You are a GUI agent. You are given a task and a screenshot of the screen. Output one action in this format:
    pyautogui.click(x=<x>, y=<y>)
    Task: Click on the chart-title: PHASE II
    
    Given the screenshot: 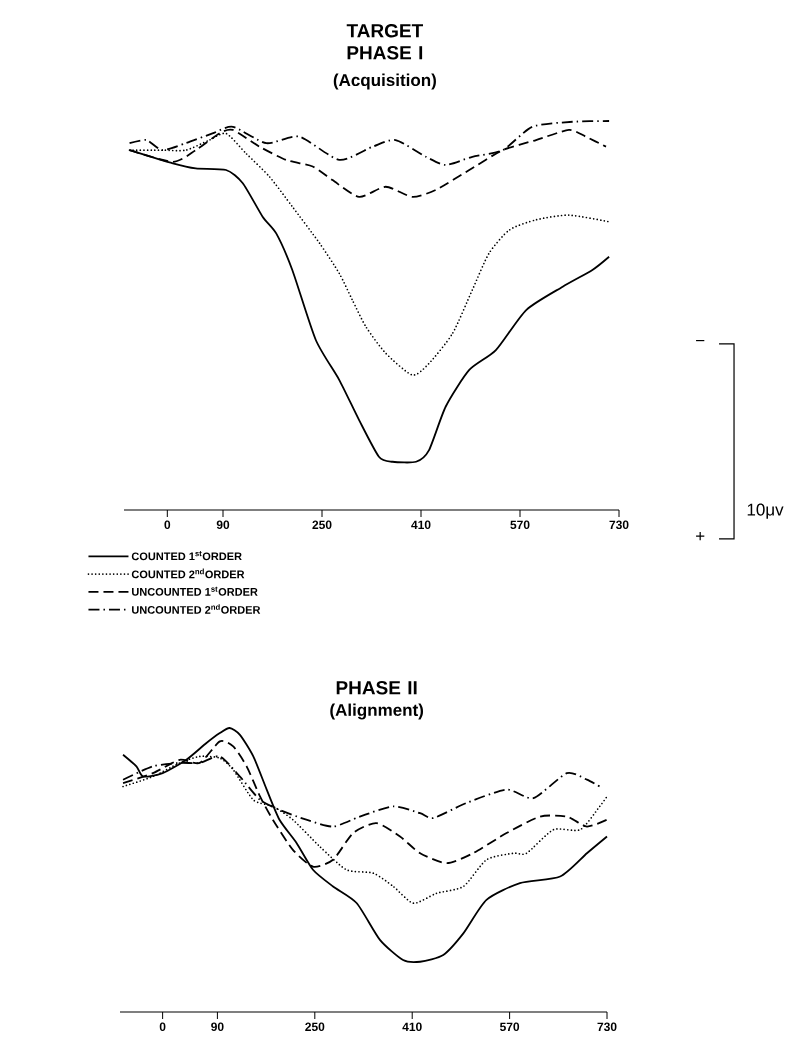 What is the action you would take?
    pyautogui.click(x=376, y=688)
    